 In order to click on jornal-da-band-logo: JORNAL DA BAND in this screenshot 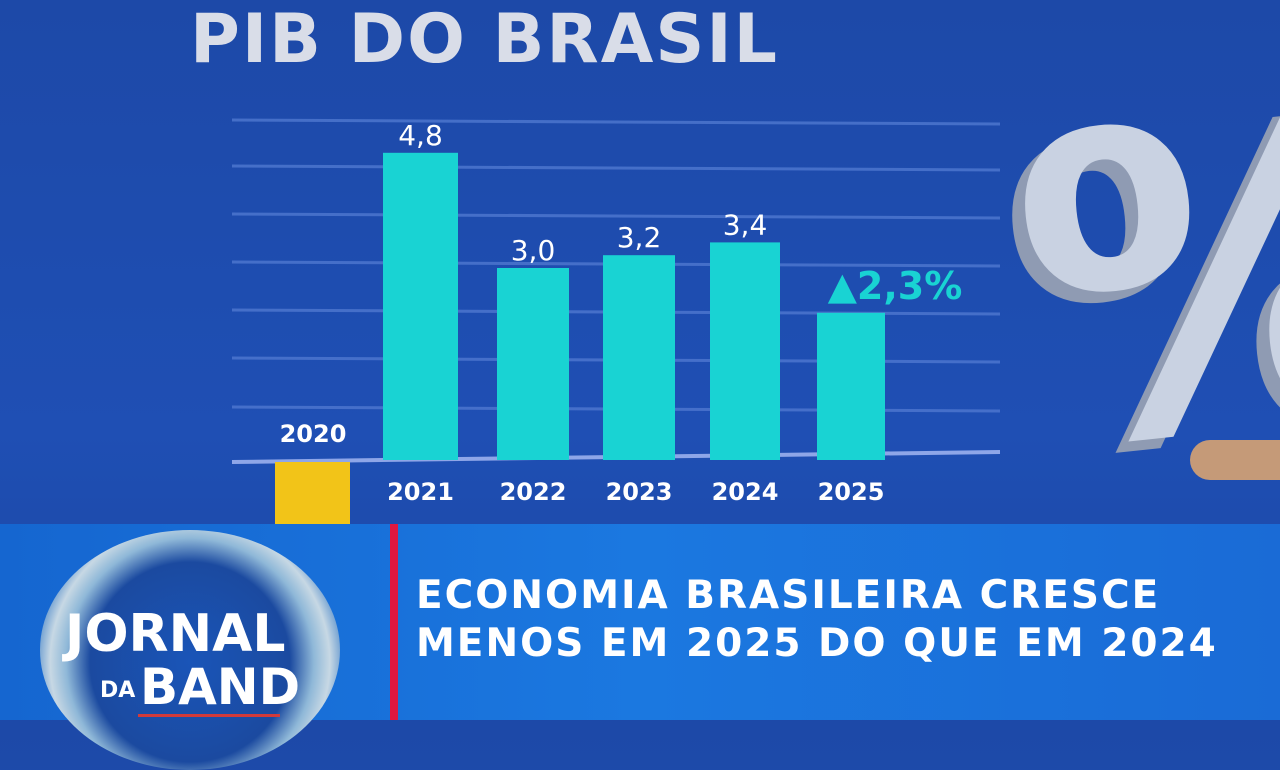, I will do `click(190, 635)`.